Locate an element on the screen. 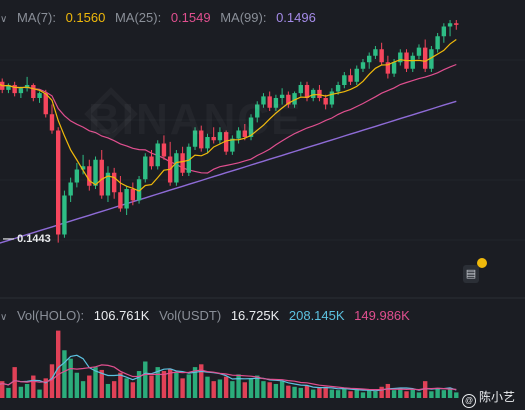  notification-dot is located at coordinates (482, 263).